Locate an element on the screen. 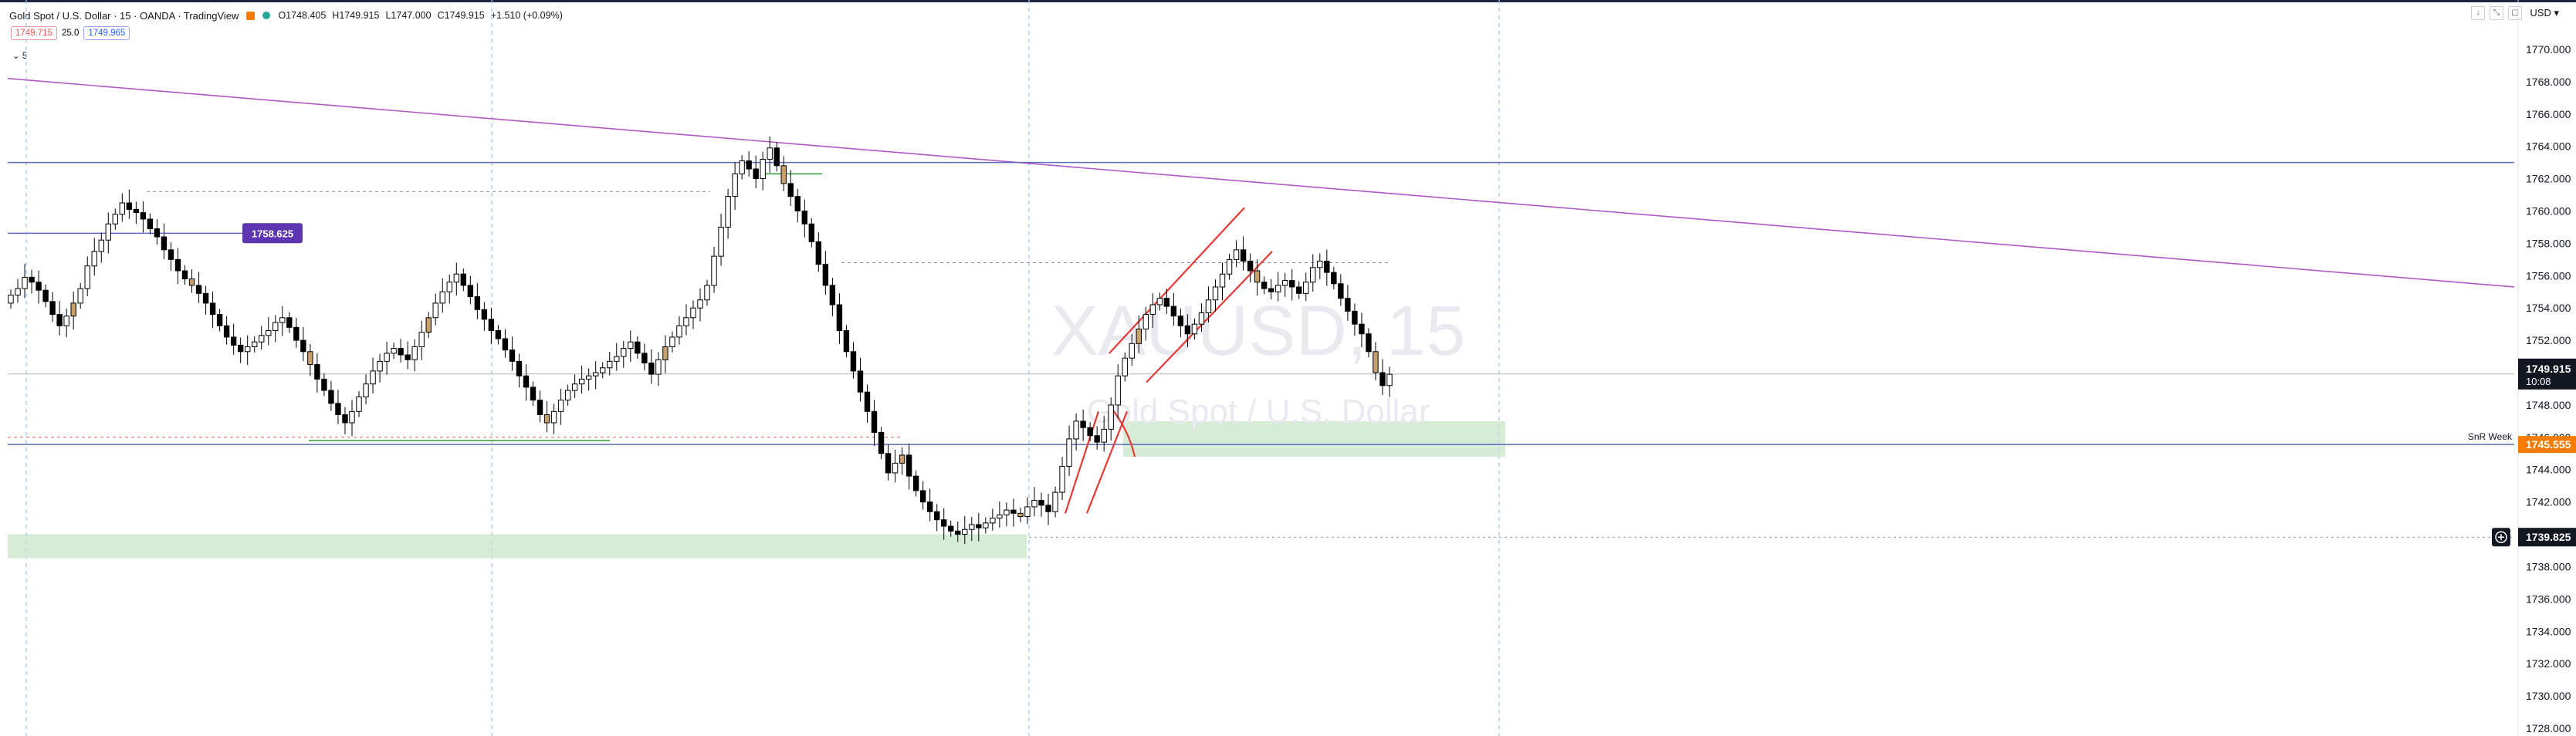 The height and width of the screenshot is (736, 2576). add-alert-icon is located at coordinates (2501, 537).